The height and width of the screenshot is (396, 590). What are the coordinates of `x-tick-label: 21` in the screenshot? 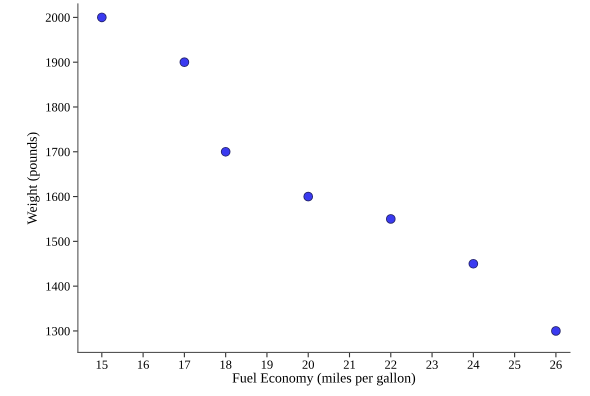 It's located at (350, 364).